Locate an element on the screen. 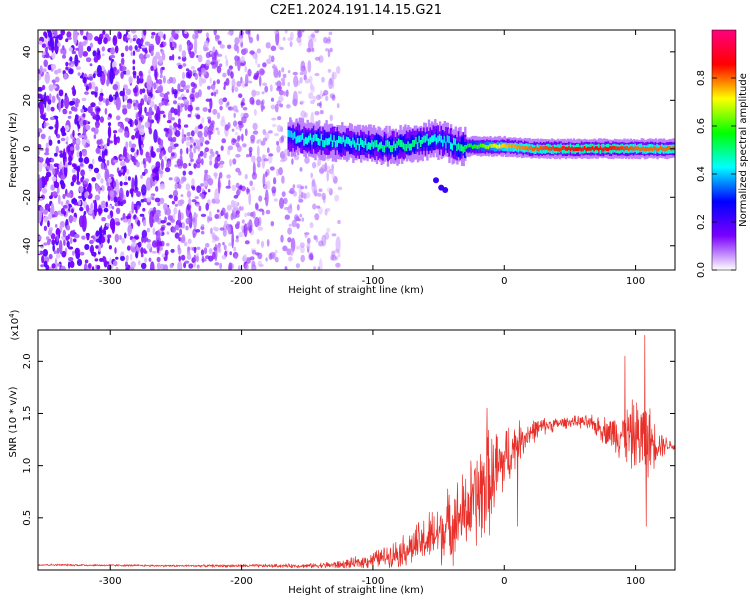  y-tick-label: 1.5 is located at coordinates (27, 414).